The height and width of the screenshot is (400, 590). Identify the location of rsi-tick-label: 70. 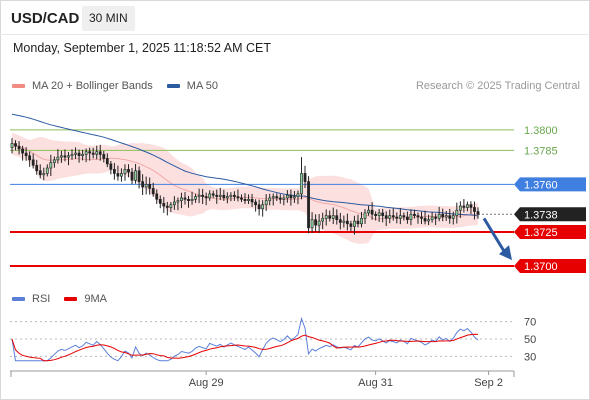
(530, 323).